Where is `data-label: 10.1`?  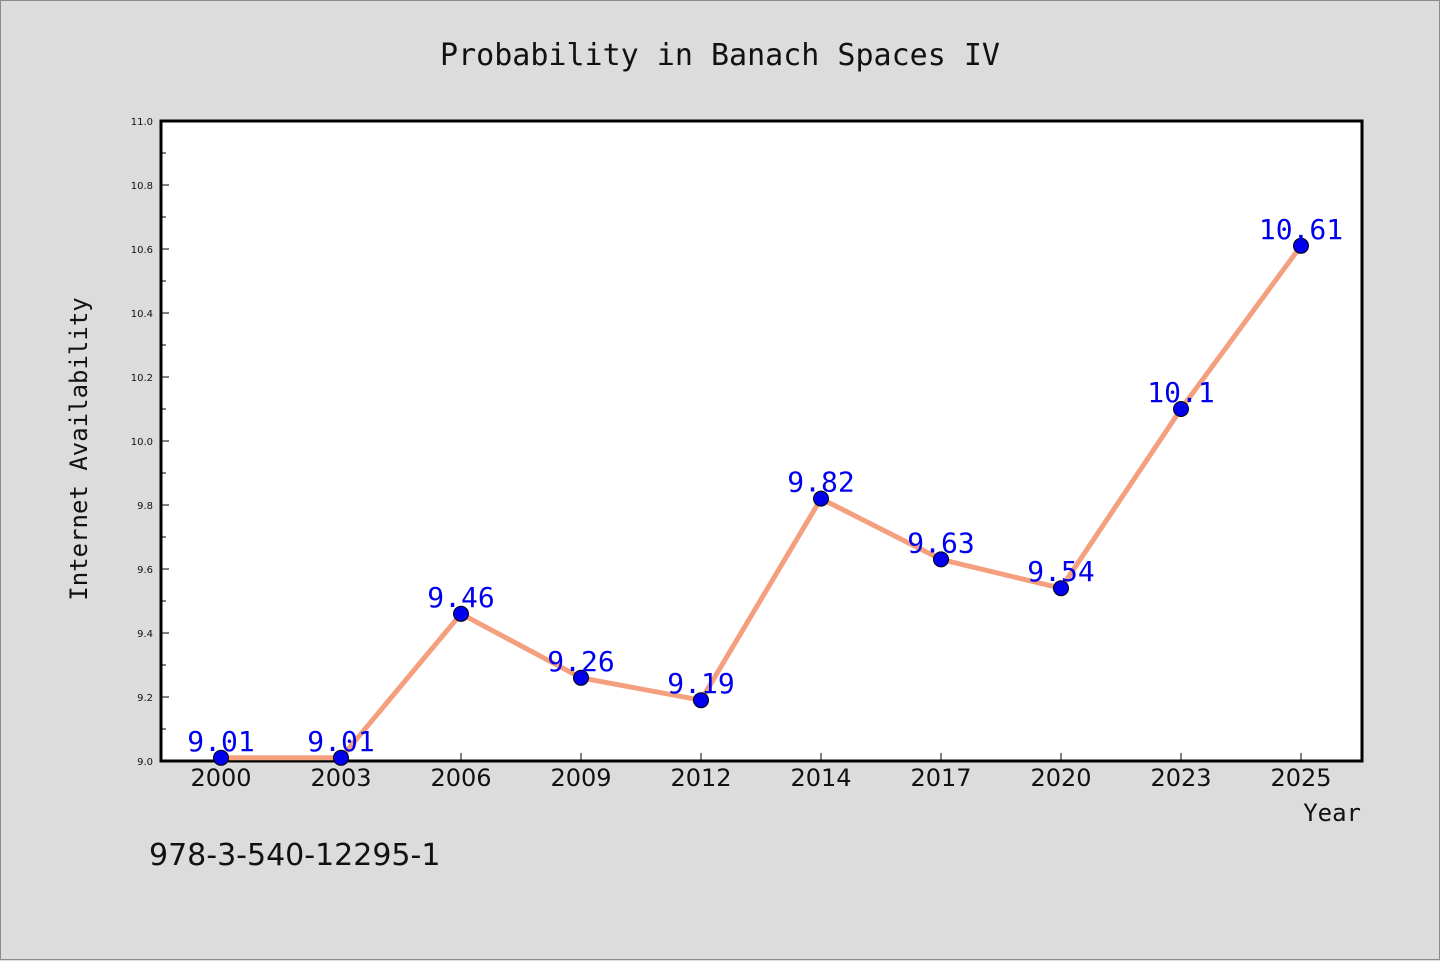 data-label: 10.1 is located at coordinates (1180, 392).